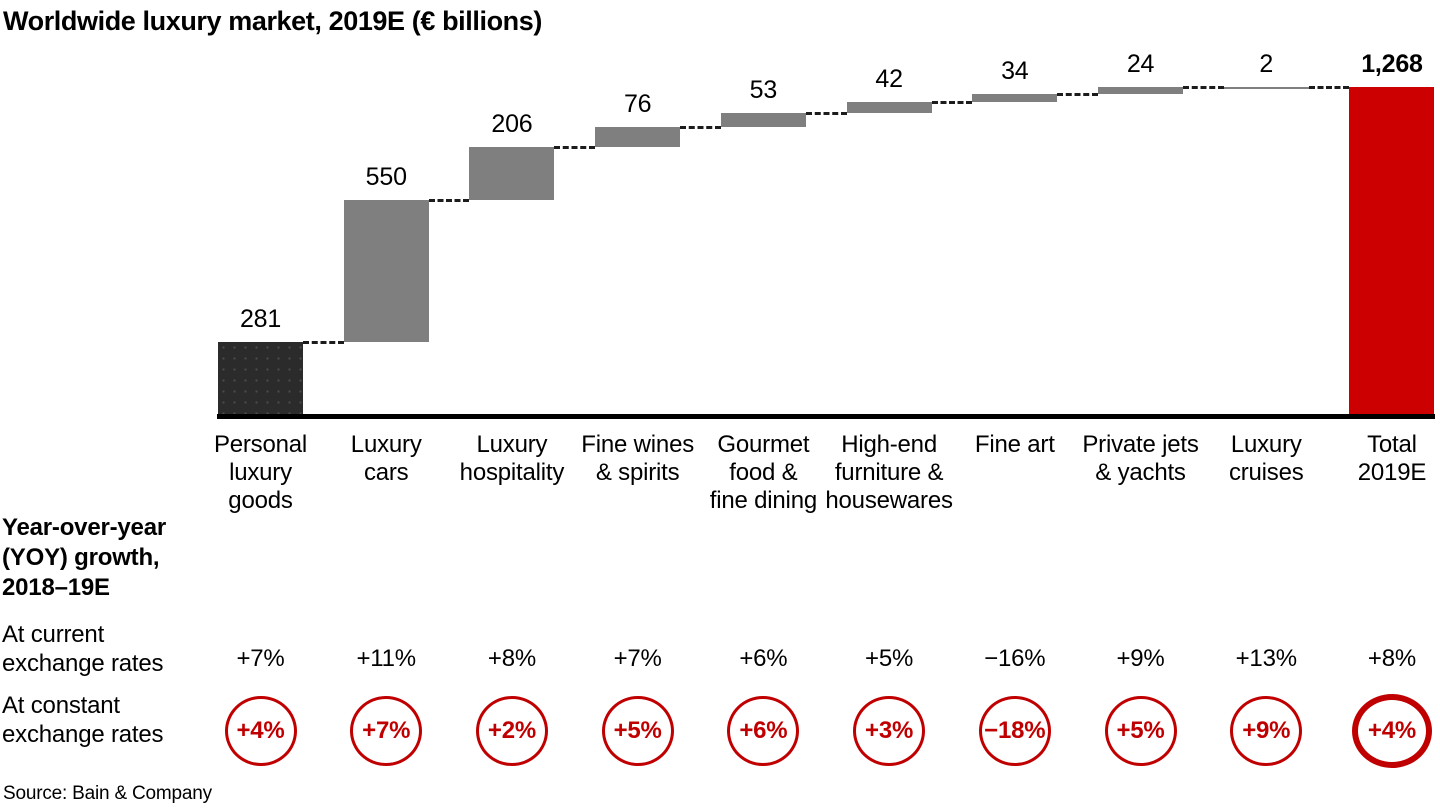 Image resolution: width=1440 pixels, height=810 pixels. I want to click on constant-exchange-rates-label: At constant exchange rates, so click(83, 720).